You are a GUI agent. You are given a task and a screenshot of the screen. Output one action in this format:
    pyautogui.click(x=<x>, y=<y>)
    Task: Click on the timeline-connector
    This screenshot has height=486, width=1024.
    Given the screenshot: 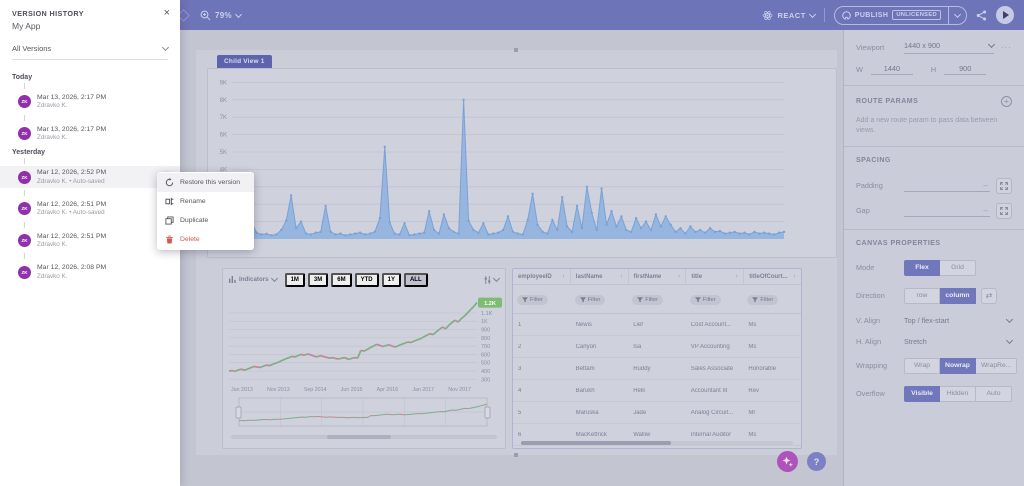 What is the action you would take?
    pyautogui.click(x=24, y=86)
    